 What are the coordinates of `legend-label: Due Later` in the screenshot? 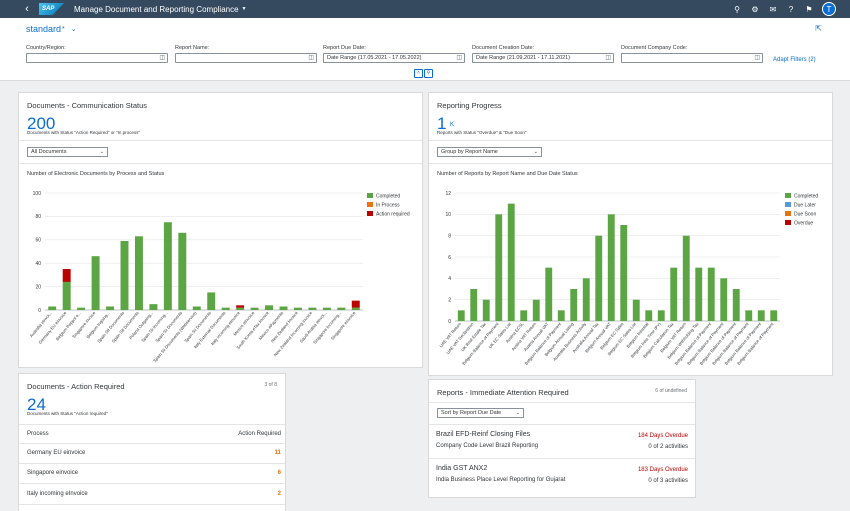 It's located at (805, 206).